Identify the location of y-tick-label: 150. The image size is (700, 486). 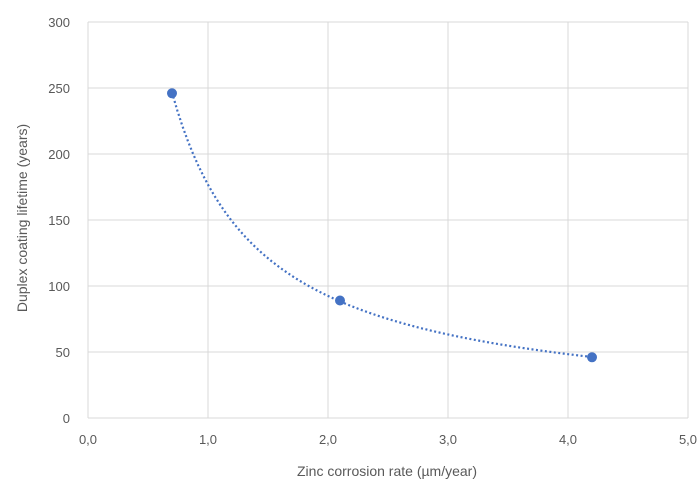
(59, 220).